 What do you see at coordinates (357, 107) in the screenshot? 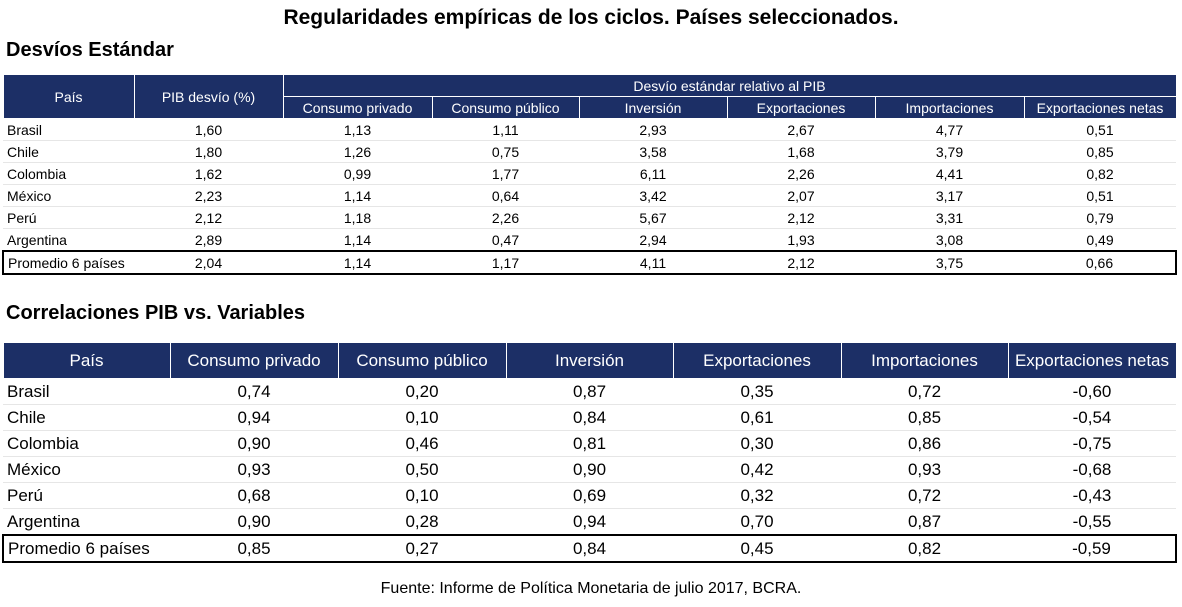
I see `std-header-col: Consumo privado` at bounding box center [357, 107].